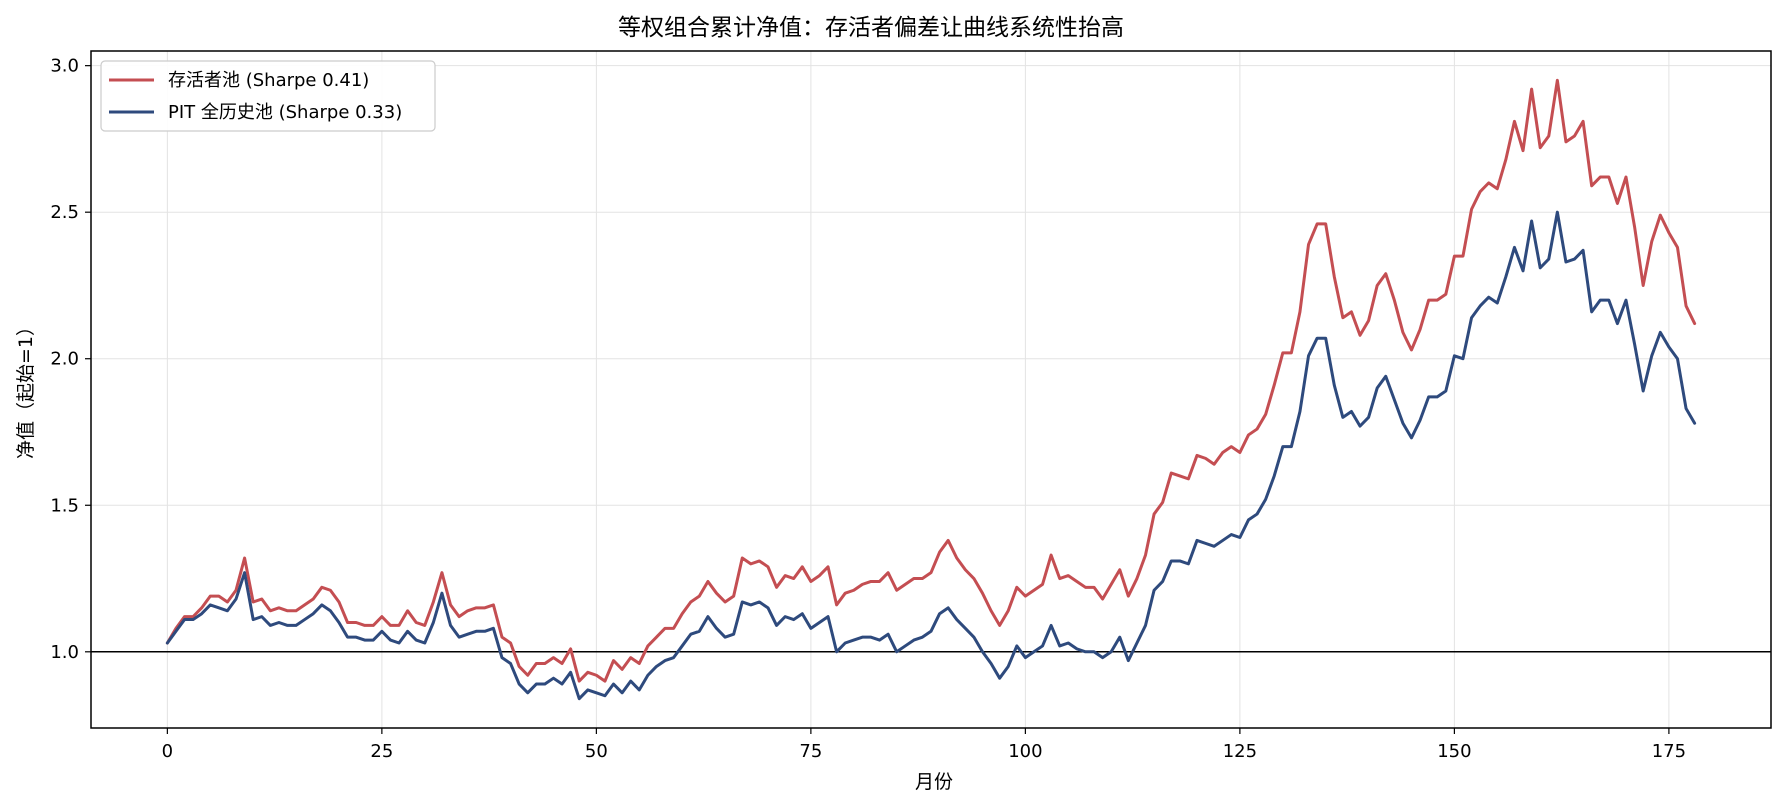  Describe the element at coordinates (268, 80) in the screenshot. I see `legend-label-survivor: 存活者池 (Sharpe 0.41)` at that location.